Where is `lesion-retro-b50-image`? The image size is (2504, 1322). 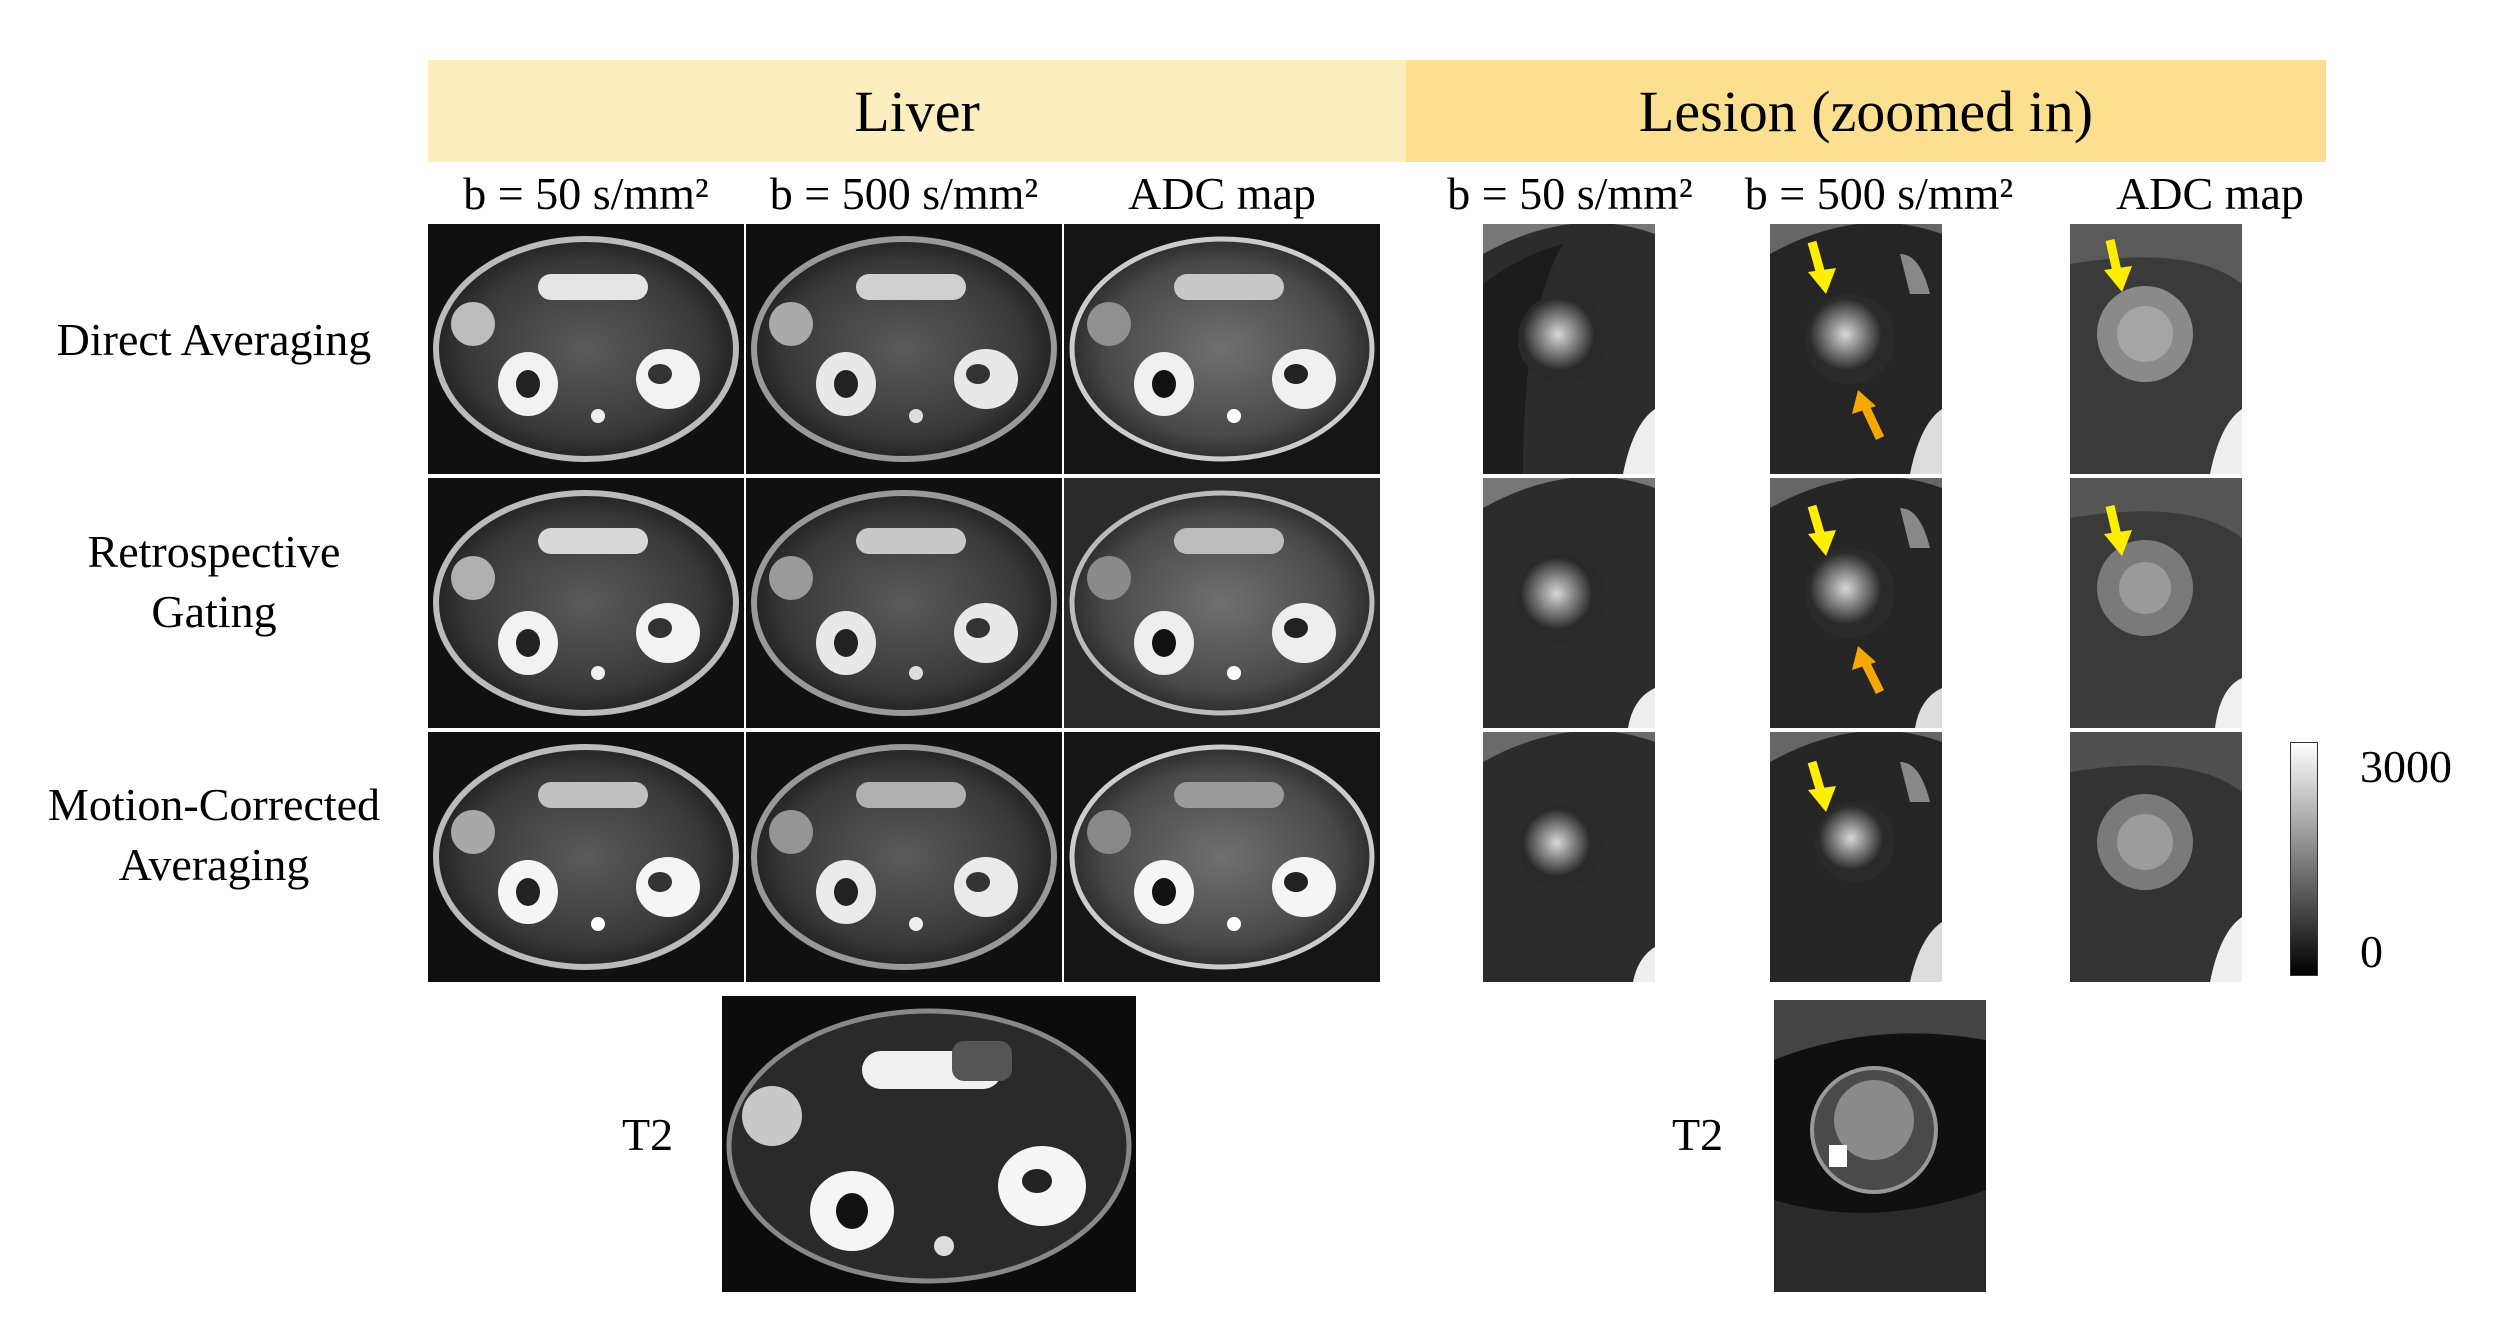 lesion-retro-b50-image is located at coordinates (1569, 603).